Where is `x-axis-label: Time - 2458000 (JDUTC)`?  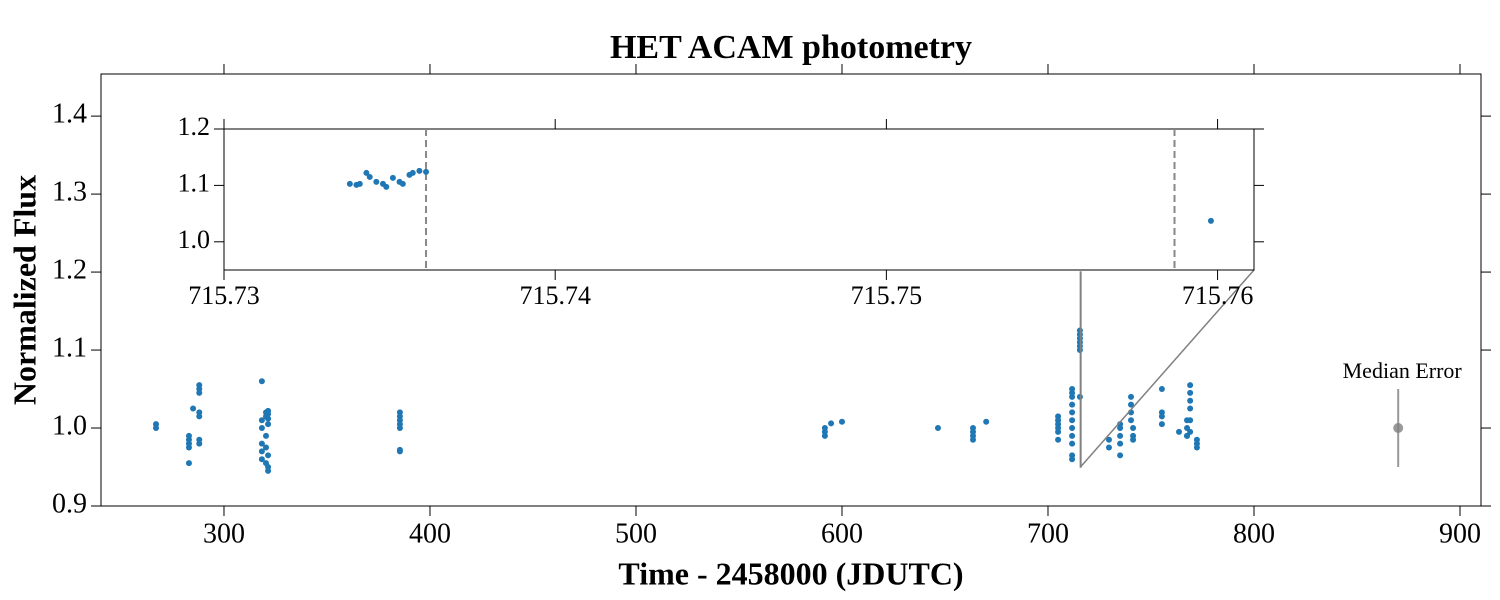
x-axis-label: Time - 2458000 (JDUTC) is located at coordinates (790, 573).